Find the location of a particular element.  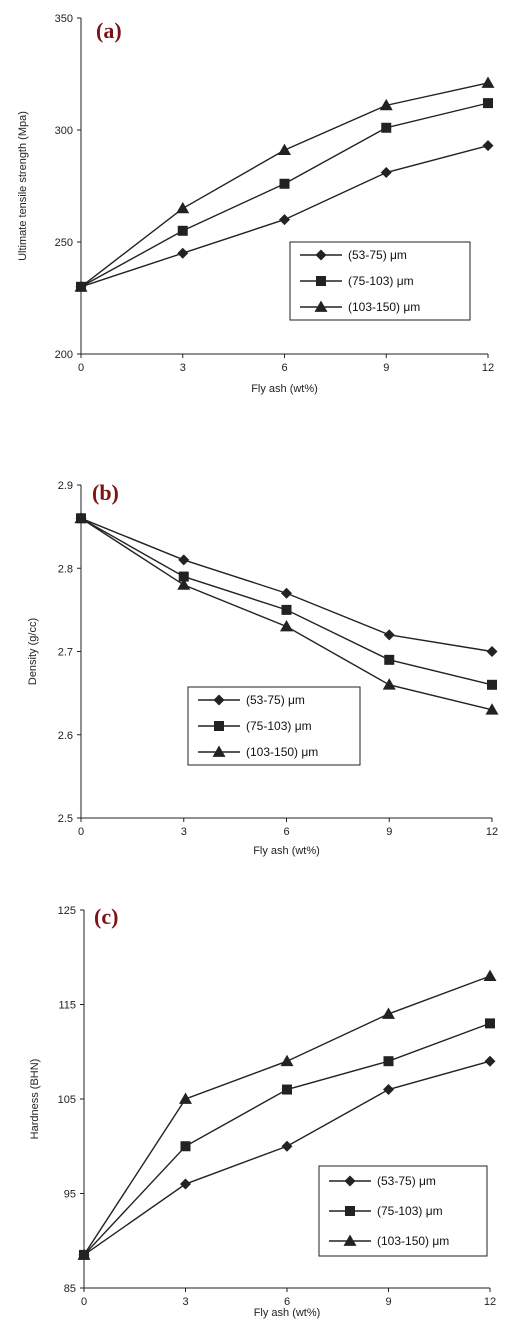

y-tick-label: 85 is located at coordinates (70, 1289).